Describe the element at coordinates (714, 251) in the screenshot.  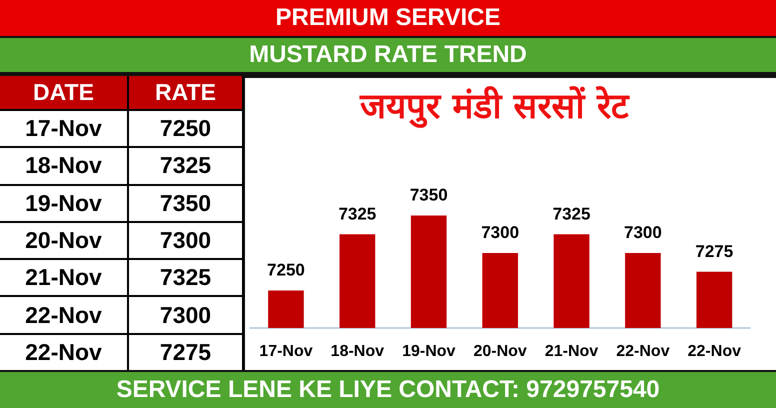
I see `data-label: 7275` at that location.